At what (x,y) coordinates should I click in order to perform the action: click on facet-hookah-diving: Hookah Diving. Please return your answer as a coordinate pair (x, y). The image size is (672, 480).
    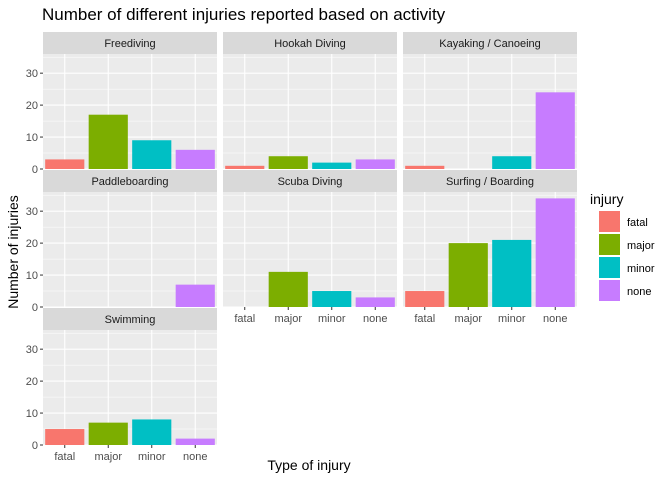
    Looking at the image, I should click on (310, 101).